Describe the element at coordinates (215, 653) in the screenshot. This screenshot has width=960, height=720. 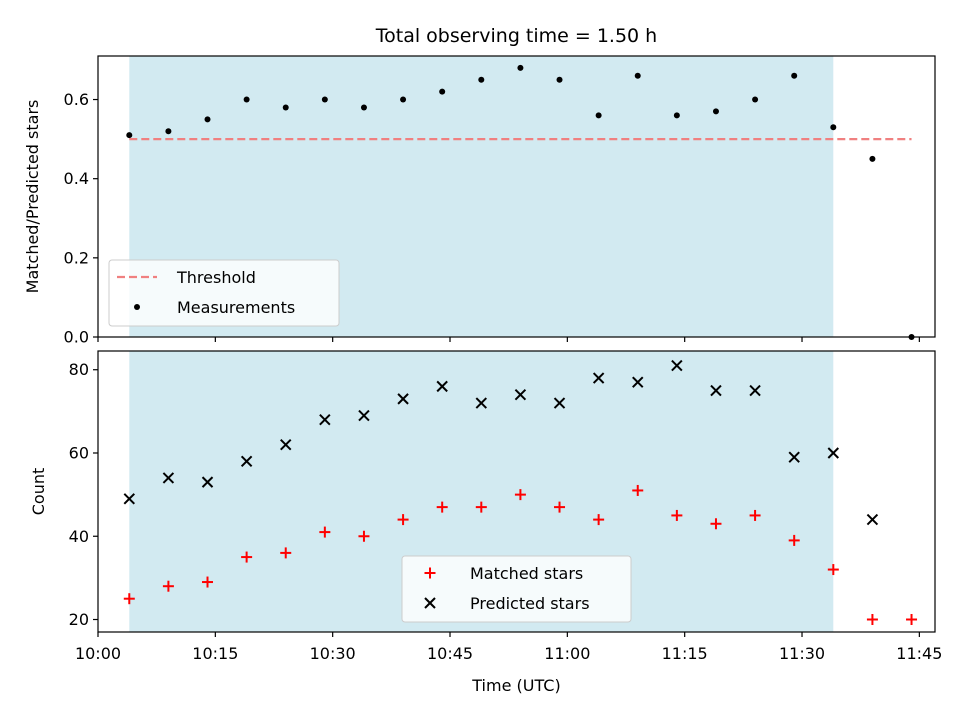
I see `x-tick-label: 10:15` at that location.